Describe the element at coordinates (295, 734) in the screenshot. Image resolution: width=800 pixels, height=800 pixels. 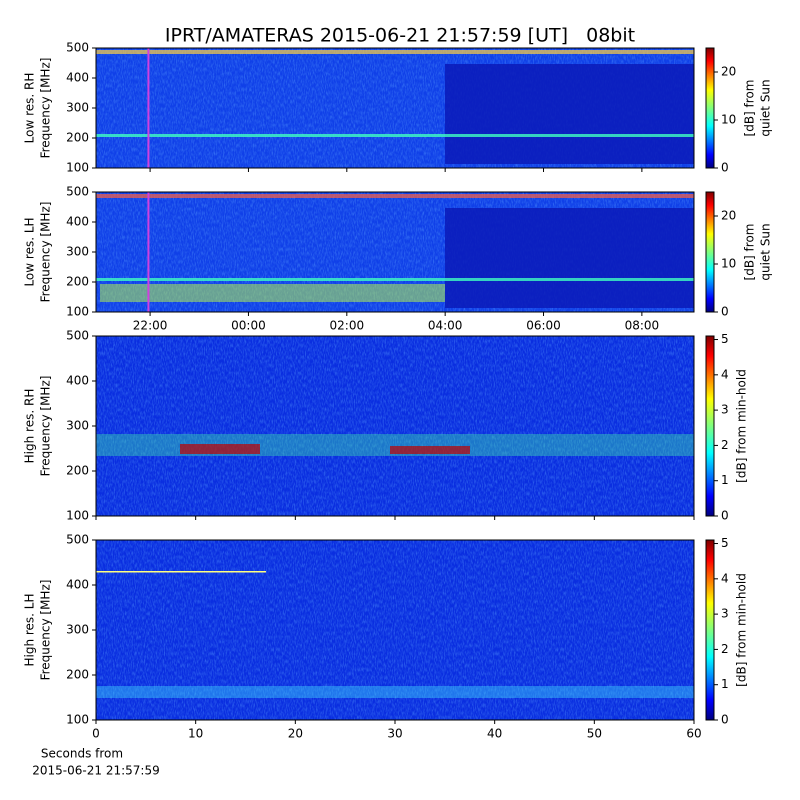
I see `x-tick-label: 20` at that location.